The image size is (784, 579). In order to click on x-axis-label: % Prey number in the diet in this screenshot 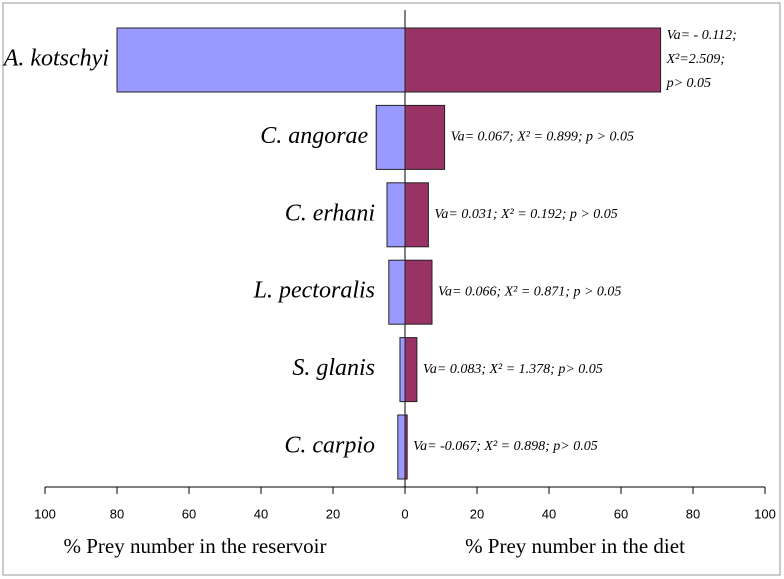, I will do `click(575, 546)`.